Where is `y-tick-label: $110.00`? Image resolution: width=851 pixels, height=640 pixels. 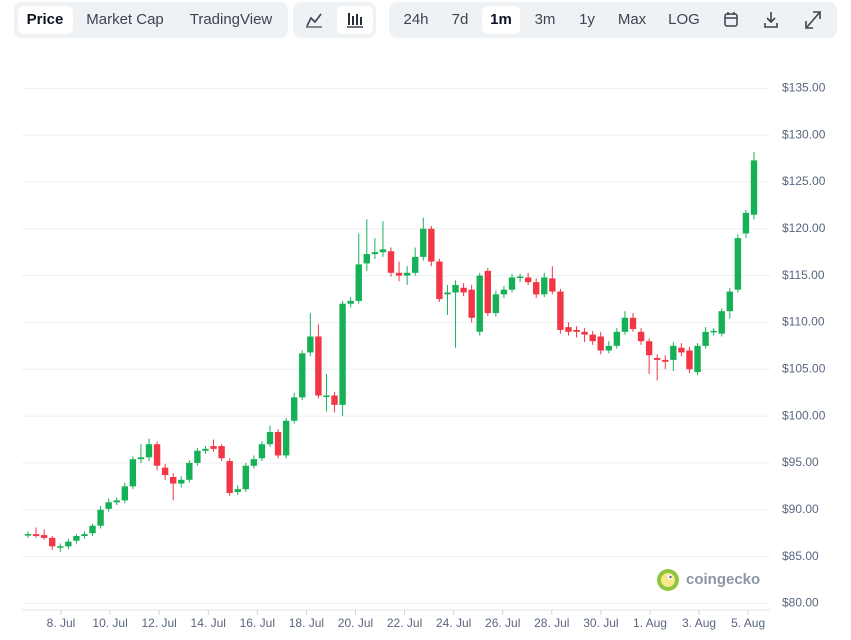
y-tick-label: $110.00 is located at coordinates (803, 322).